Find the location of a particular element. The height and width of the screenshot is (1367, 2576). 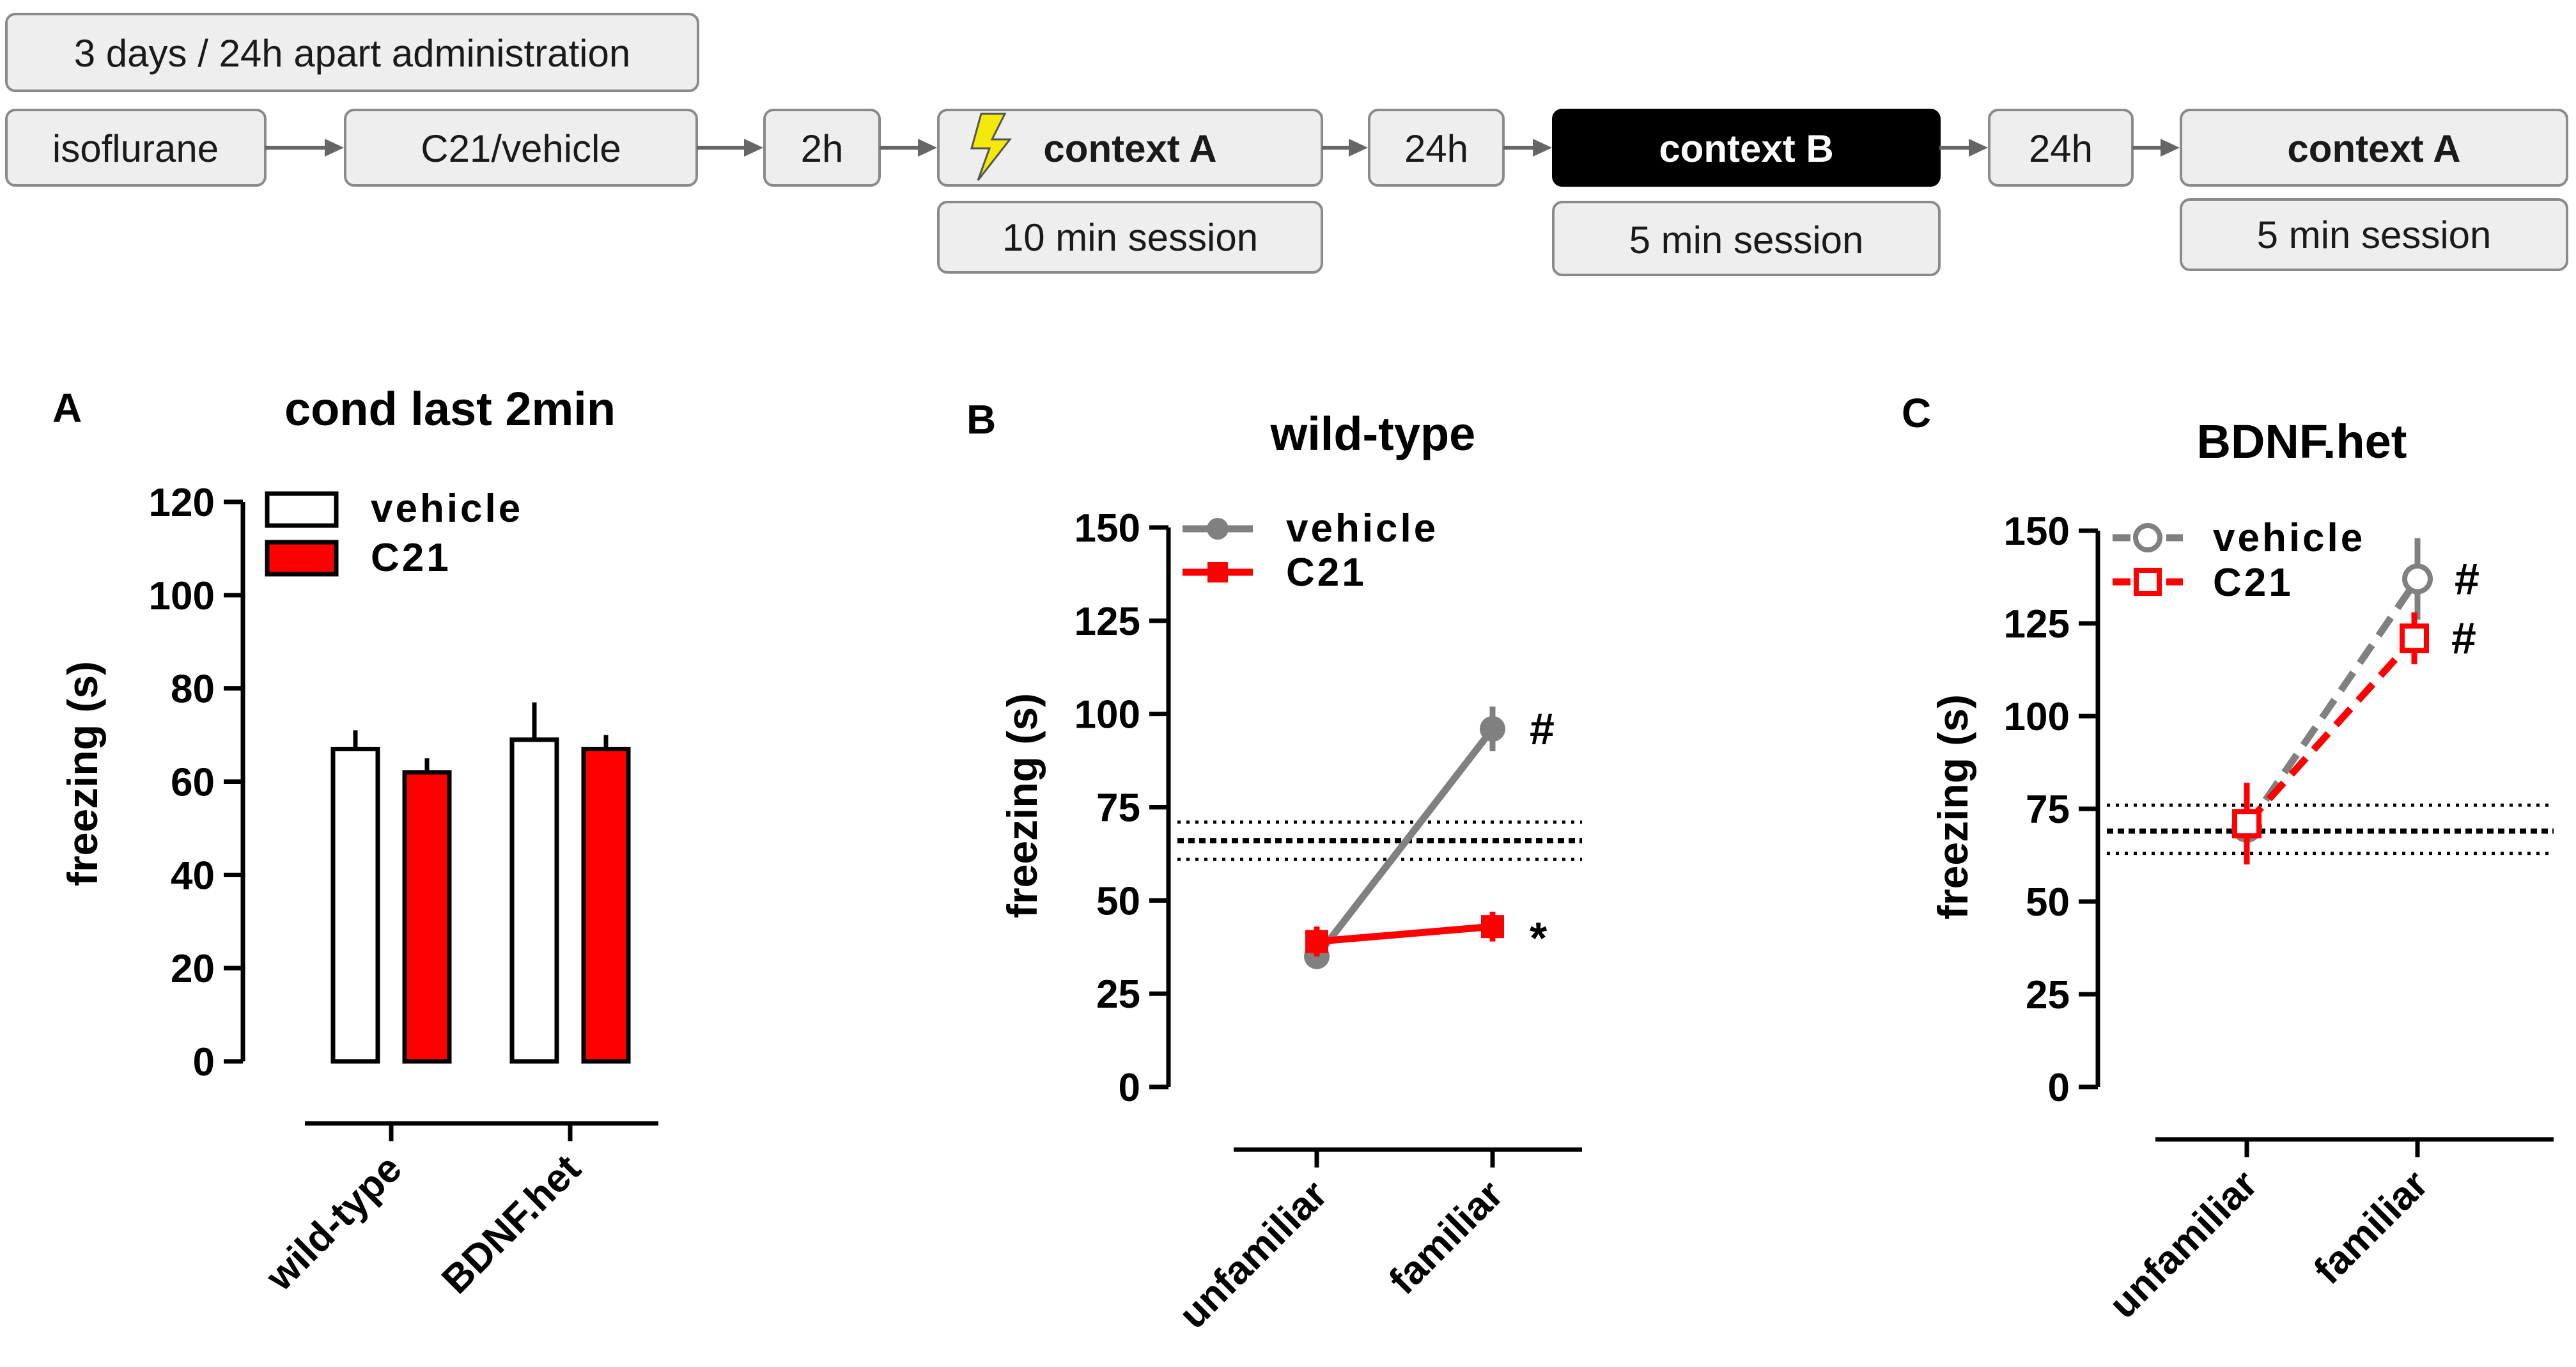

panel-c-series: ## is located at coordinates (2355, 701).